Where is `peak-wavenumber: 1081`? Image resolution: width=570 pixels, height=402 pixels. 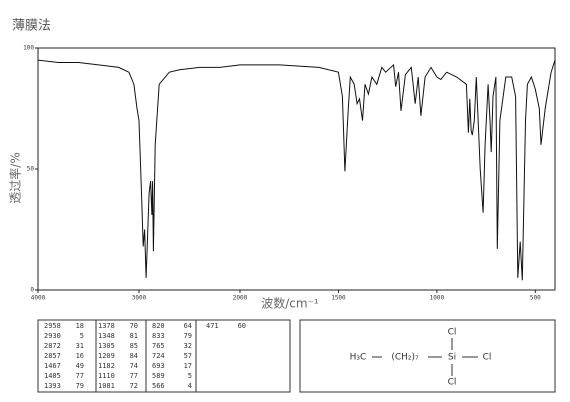
peak-wavenumber: 1081 is located at coordinates (106, 386).